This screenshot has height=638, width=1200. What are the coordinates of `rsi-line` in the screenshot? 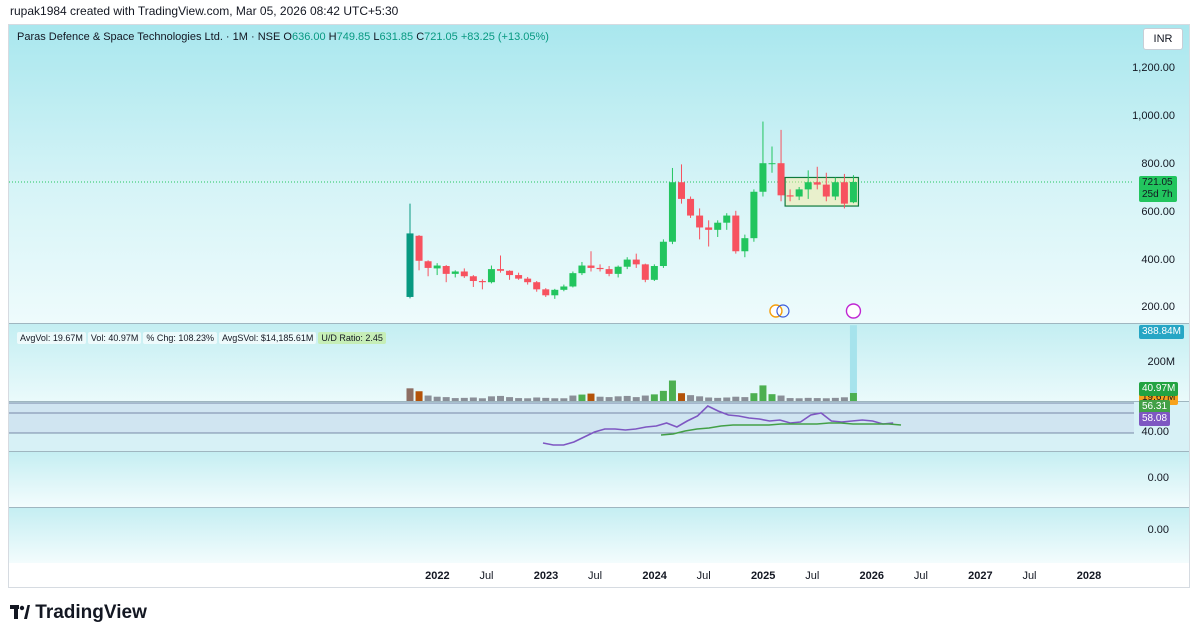 It's located at (718, 425).